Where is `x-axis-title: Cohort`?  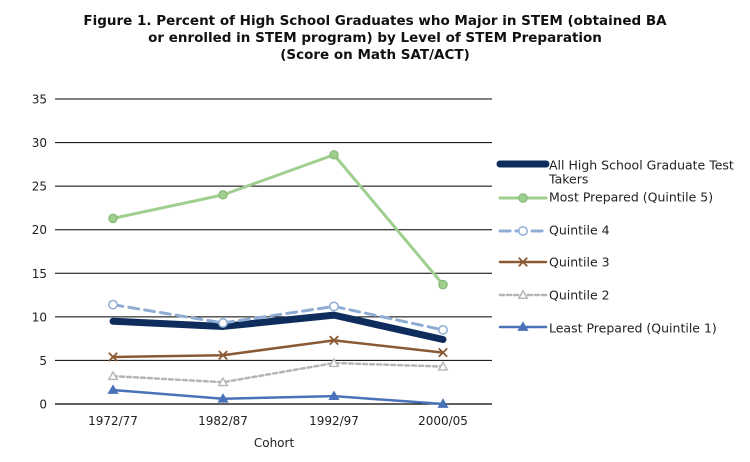 x-axis-title: Cohort is located at coordinates (274, 443).